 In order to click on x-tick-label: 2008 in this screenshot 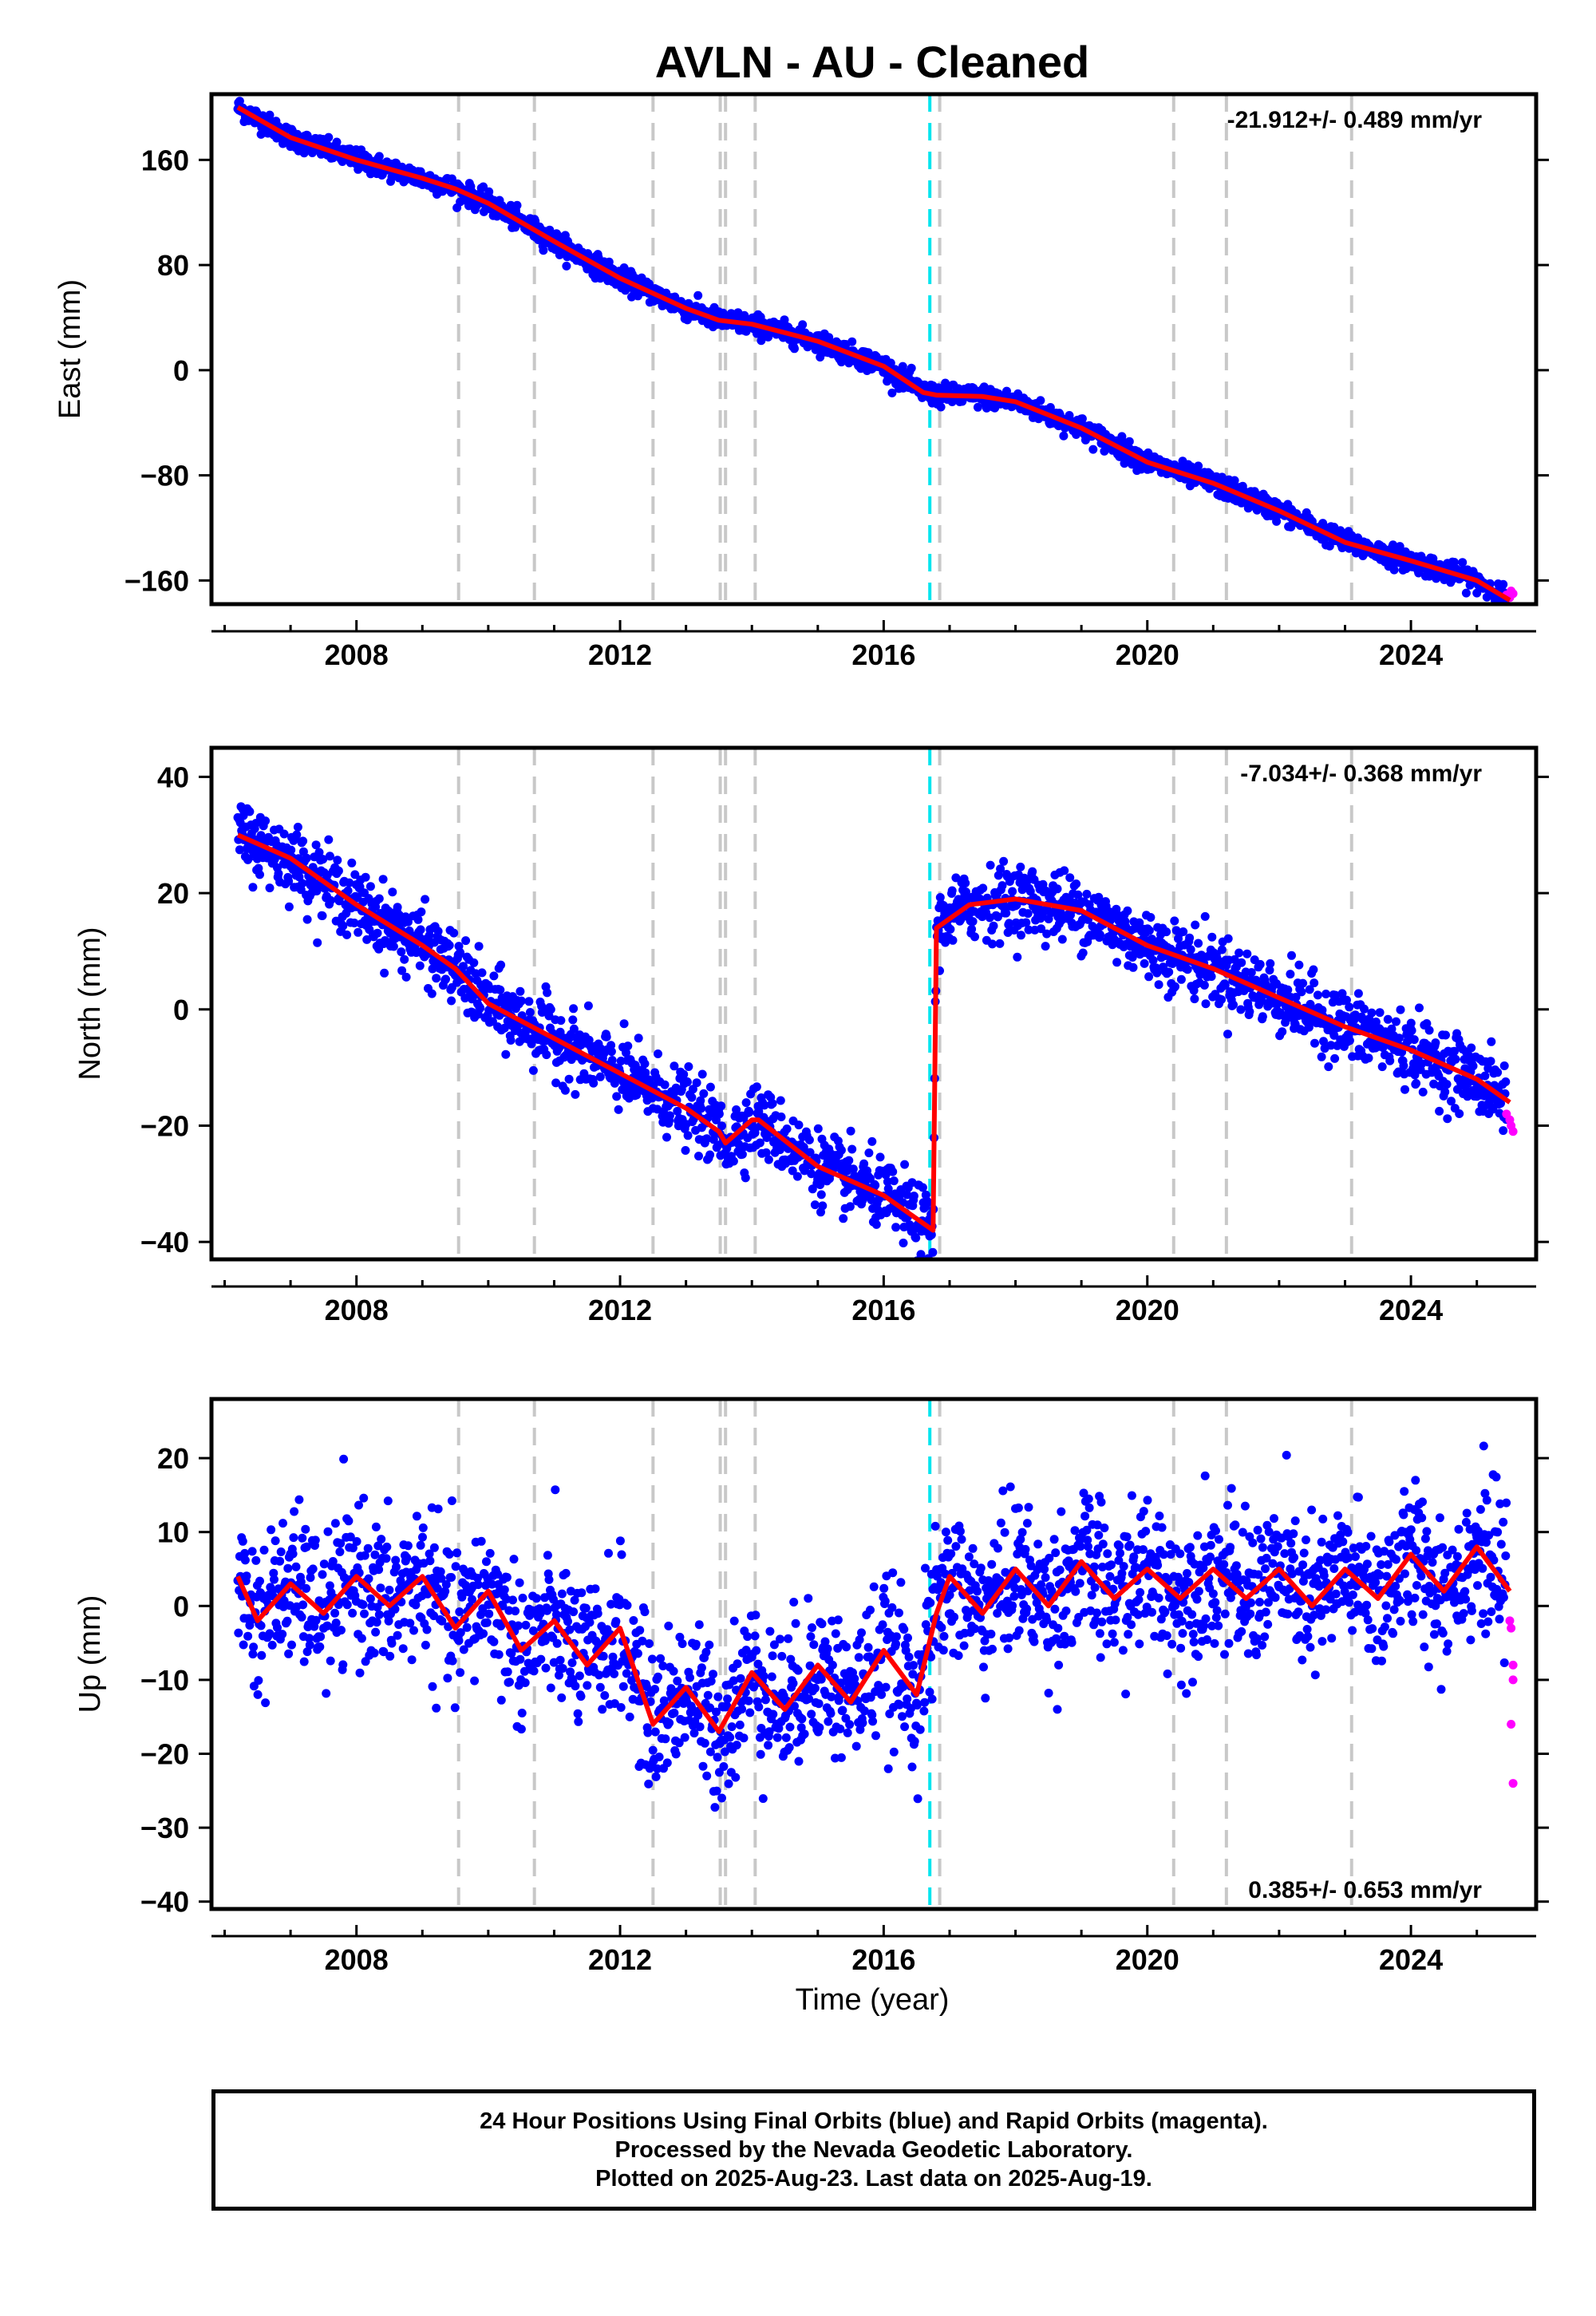, I will do `click(357, 1310)`.